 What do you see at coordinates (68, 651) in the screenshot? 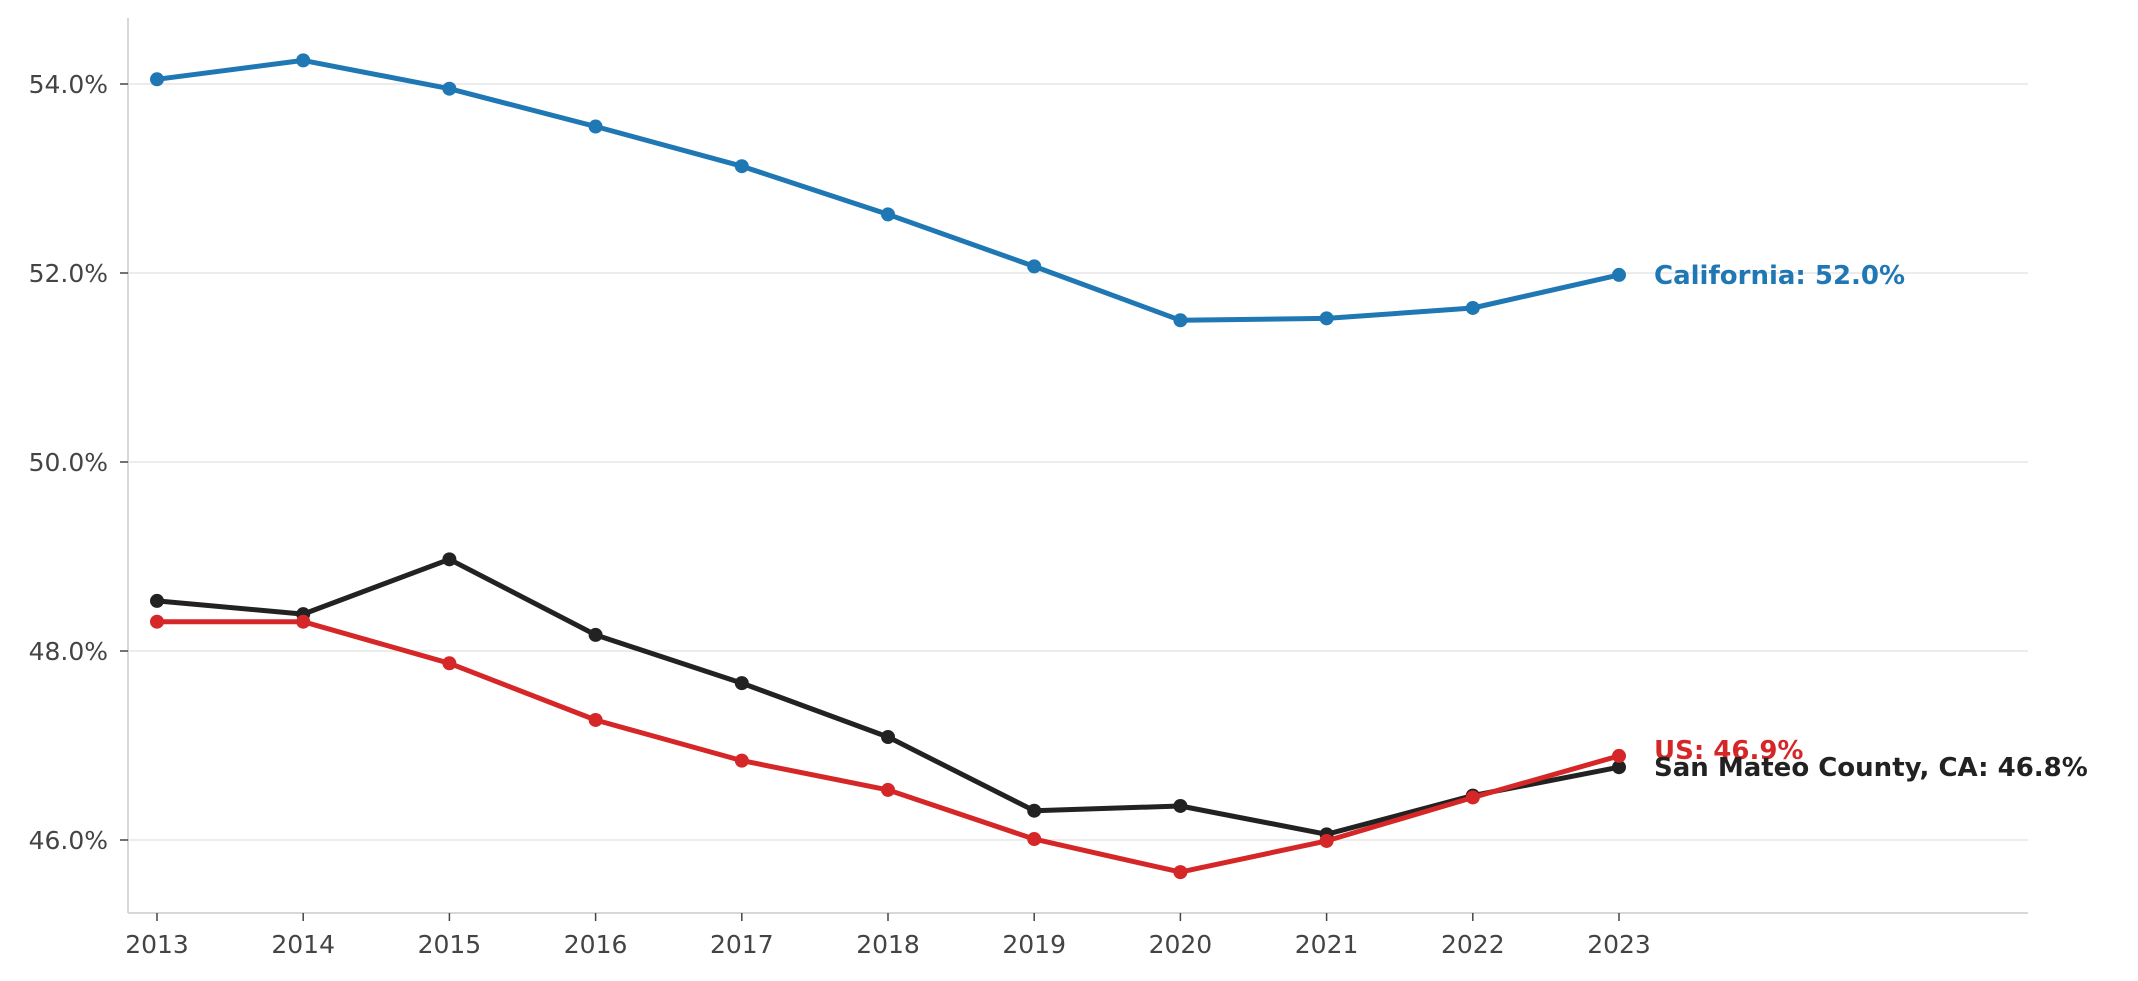
I see `y-tick-label: 48.0%` at bounding box center [68, 651].